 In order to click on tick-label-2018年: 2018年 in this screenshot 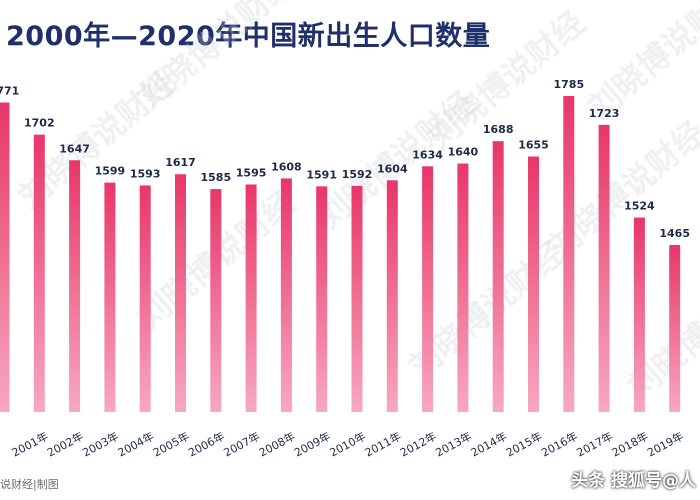, I will do `click(629, 444)`.